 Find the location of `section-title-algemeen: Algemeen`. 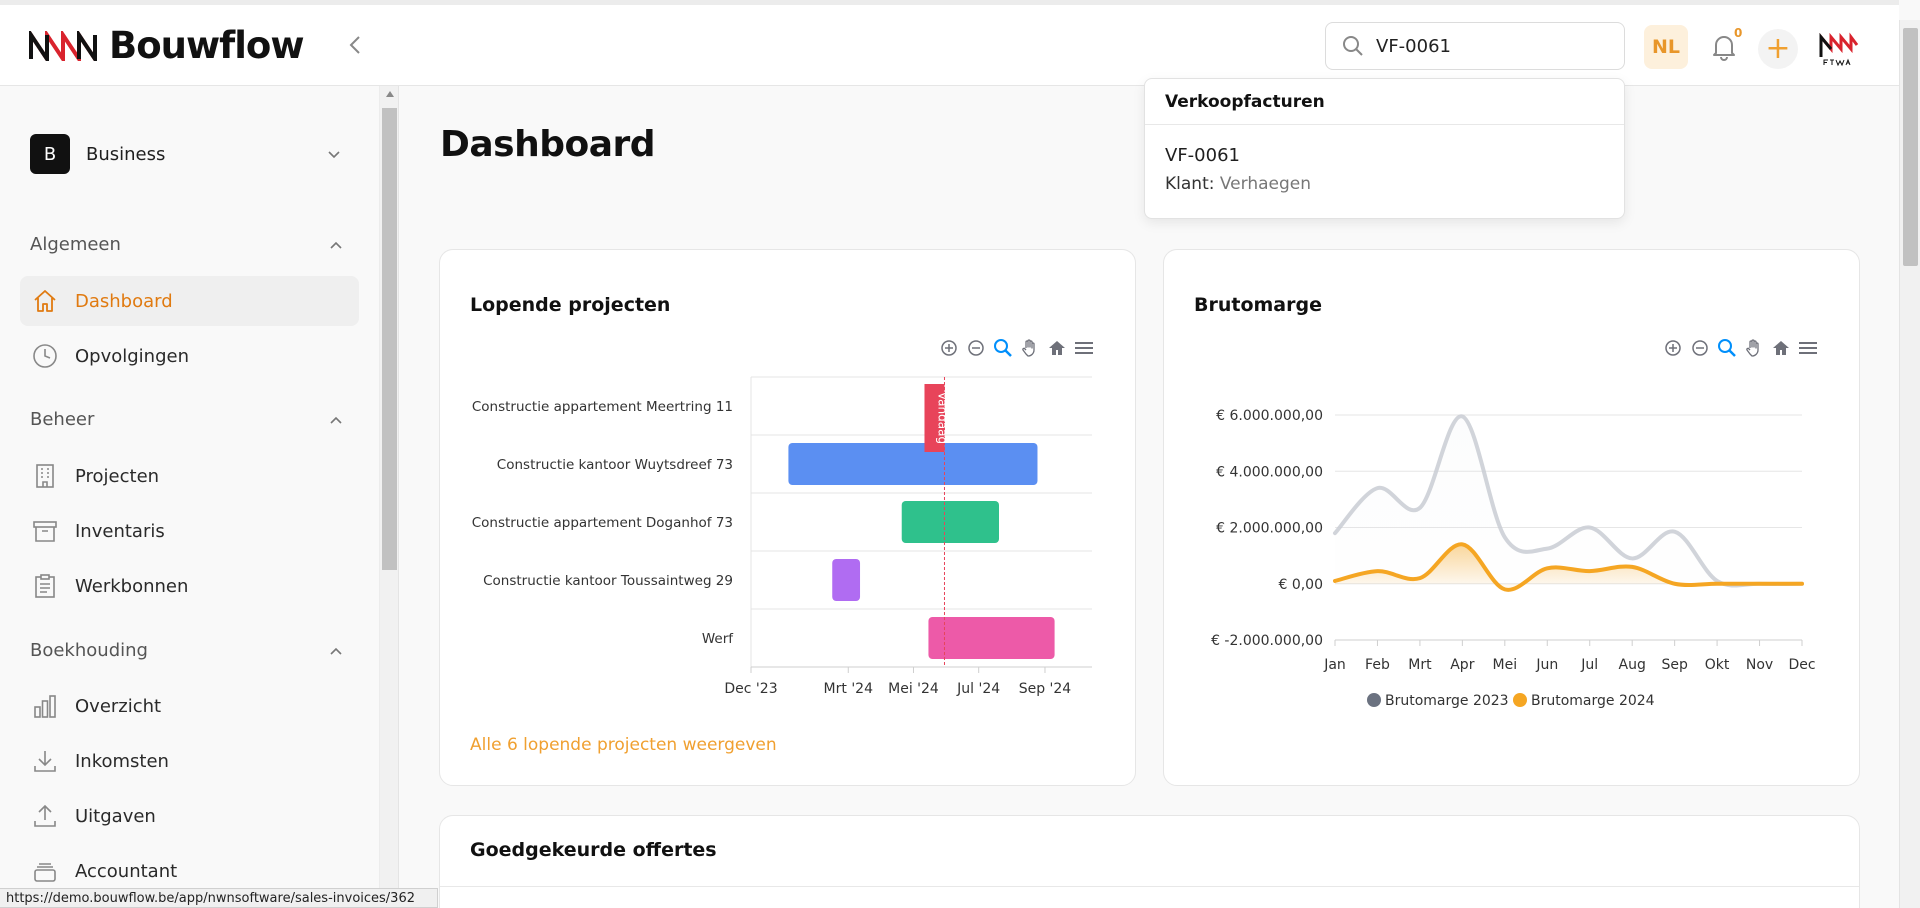

section-title-algemeen: Algemeen is located at coordinates (75, 244).